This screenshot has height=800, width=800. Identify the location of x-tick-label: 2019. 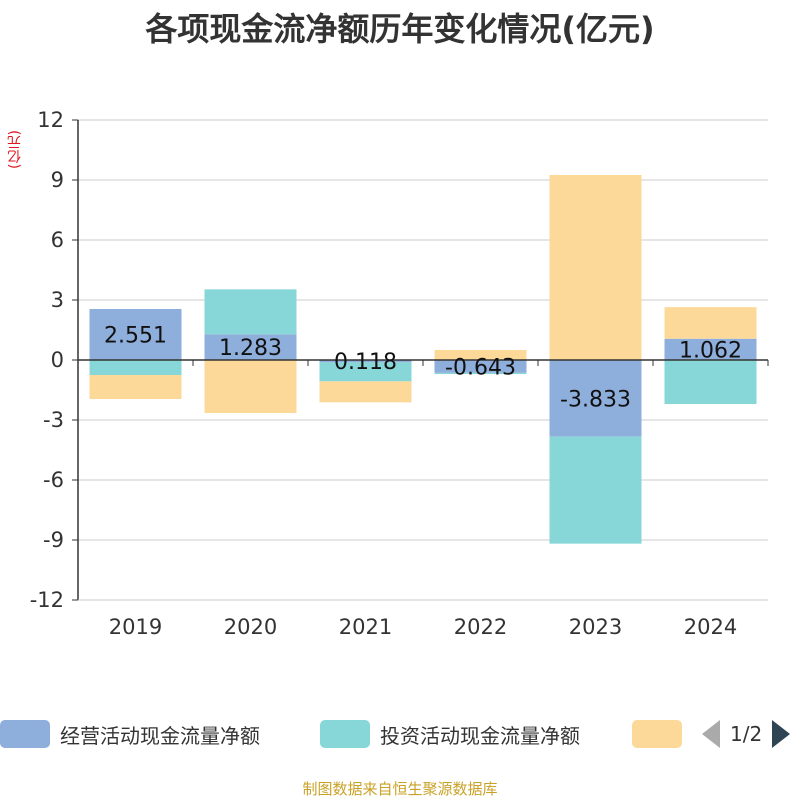
(135, 627).